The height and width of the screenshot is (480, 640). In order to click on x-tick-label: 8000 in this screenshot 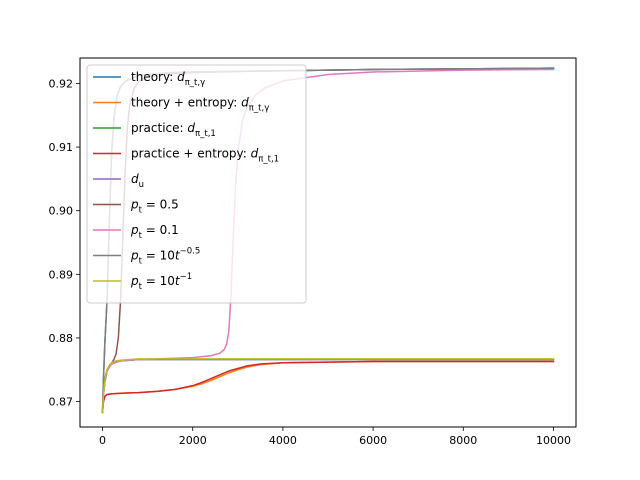, I will do `click(463, 440)`.